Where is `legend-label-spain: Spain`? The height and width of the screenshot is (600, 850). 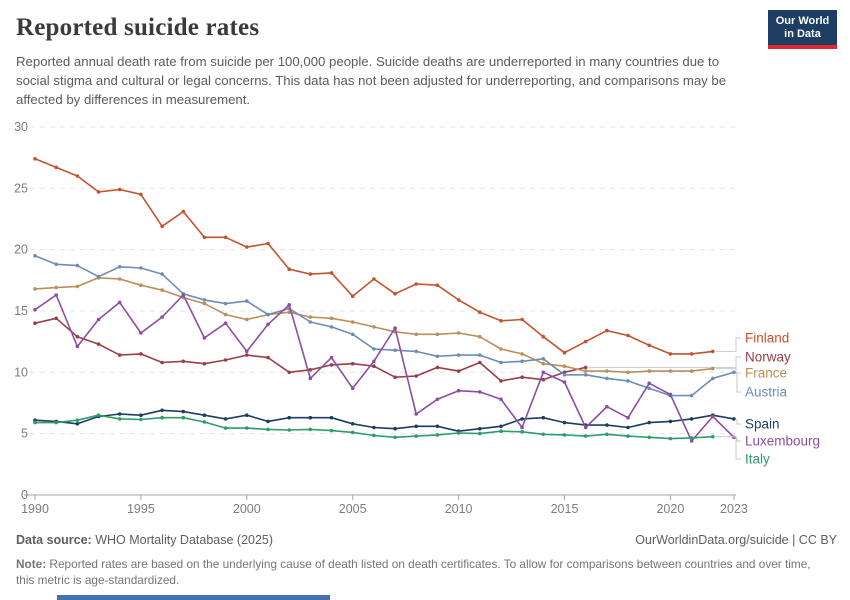 legend-label-spain: Spain is located at coordinates (762, 424).